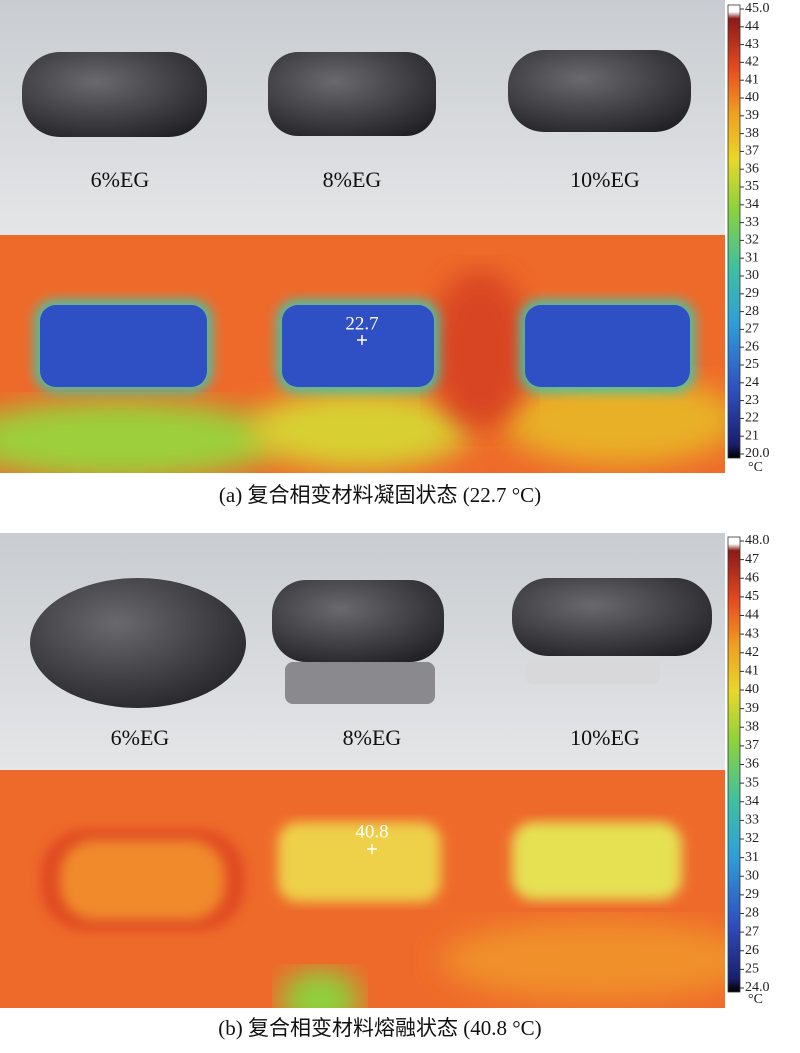 This screenshot has width=800, height=1053. What do you see at coordinates (379, 1028) in the screenshot?
I see `caption: (b) 复合相变材料熔融状态 (40.8 °C)` at bounding box center [379, 1028].